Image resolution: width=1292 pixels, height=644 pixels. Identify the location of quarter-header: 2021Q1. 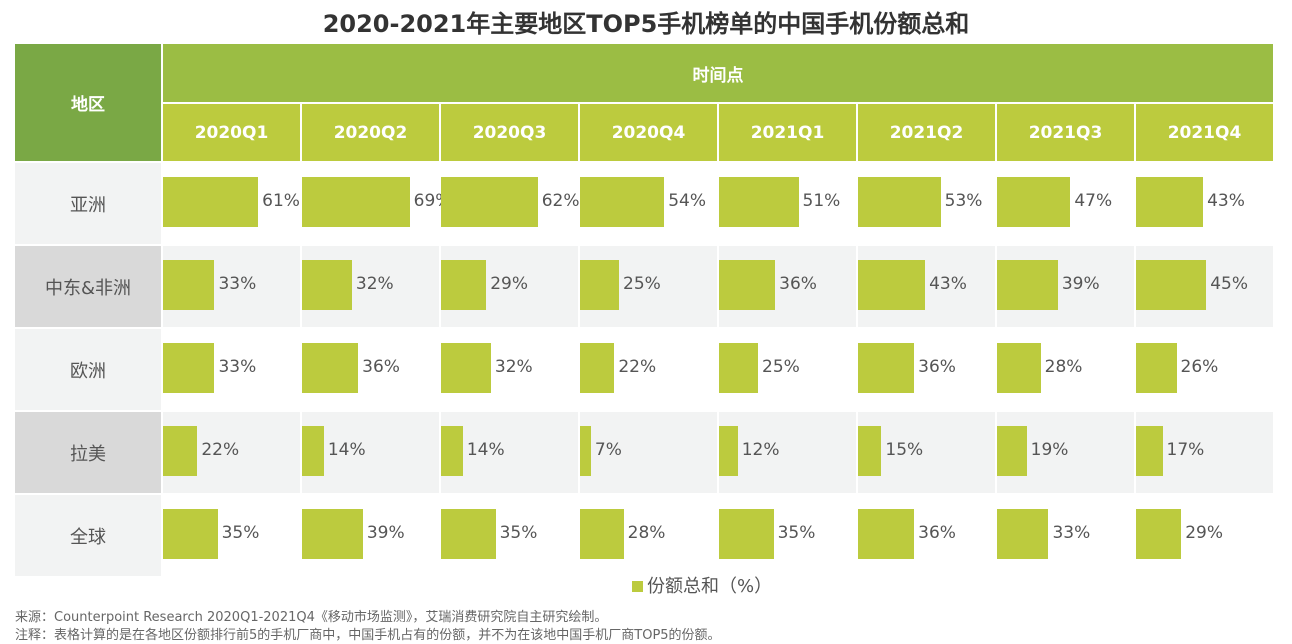
(787, 133).